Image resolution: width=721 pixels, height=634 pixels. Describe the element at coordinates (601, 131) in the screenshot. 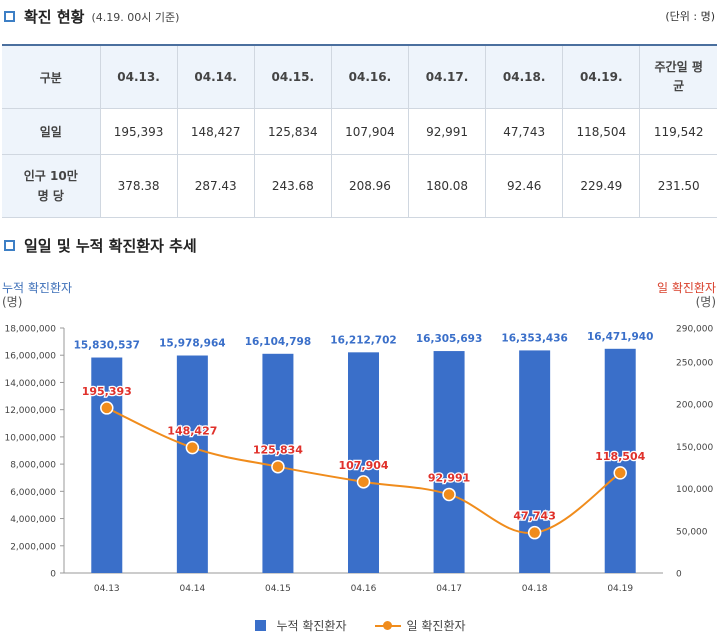

I see `table-cell: 118,504` at that location.